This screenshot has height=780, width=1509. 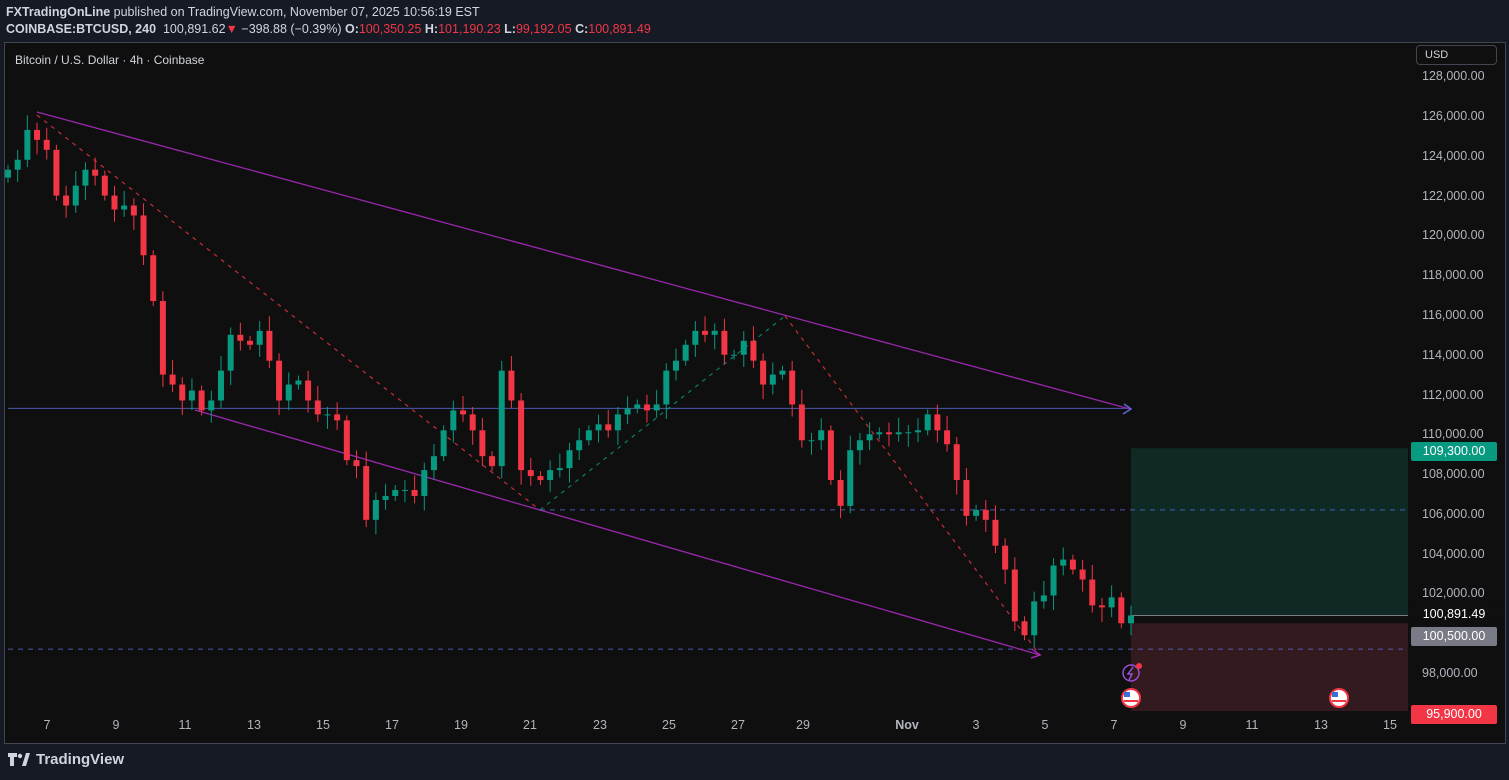 What do you see at coordinates (1453, 513) in the screenshot?
I see `price-tick: 106,000.00` at bounding box center [1453, 513].